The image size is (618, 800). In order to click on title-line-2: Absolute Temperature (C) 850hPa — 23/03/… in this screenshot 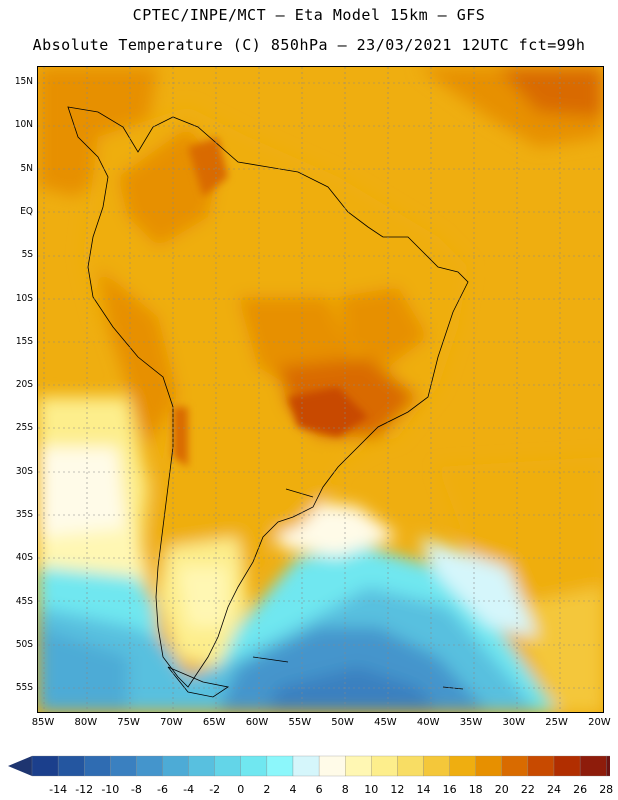, I will do `click(309, 45)`.